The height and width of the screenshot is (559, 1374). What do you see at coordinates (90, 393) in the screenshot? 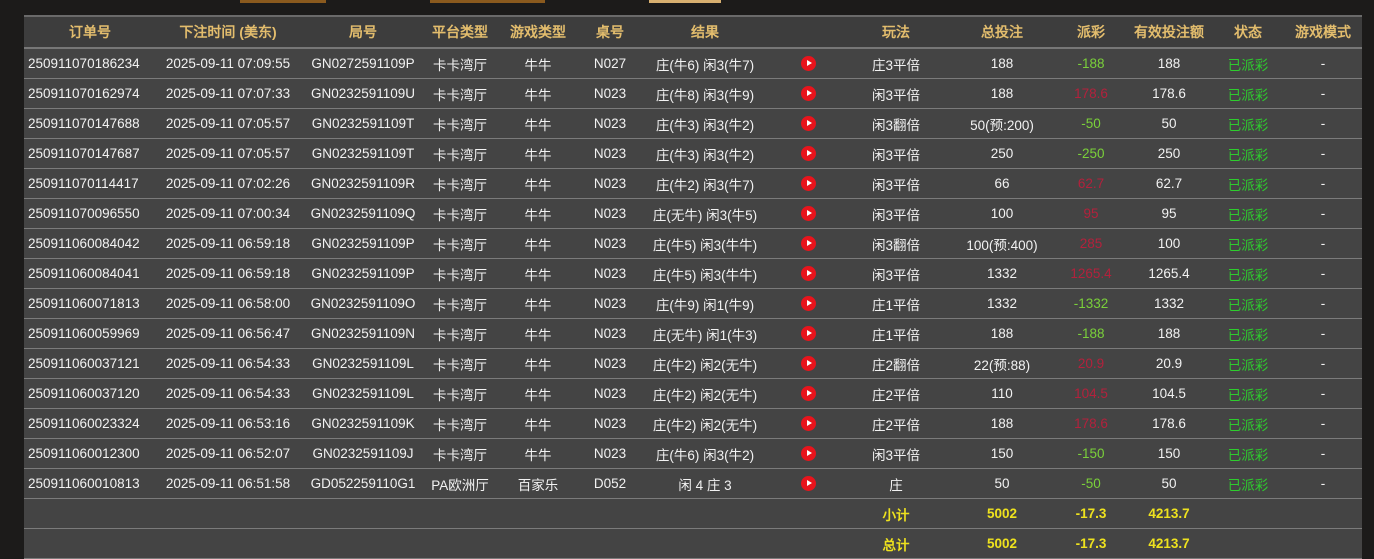
I see `order-cell: 250911060037120` at bounding box center [90, 393].